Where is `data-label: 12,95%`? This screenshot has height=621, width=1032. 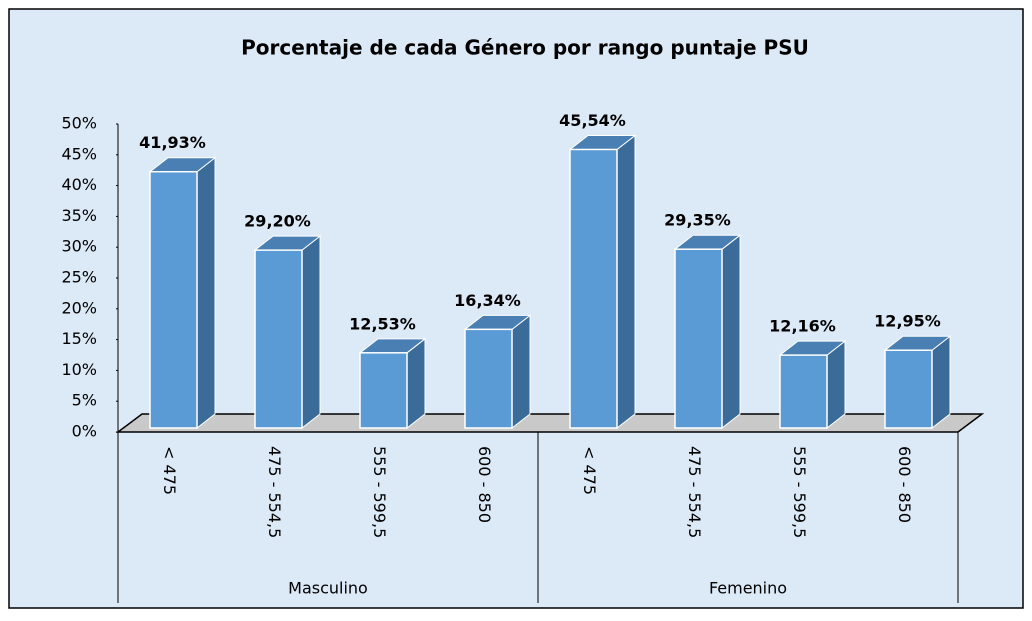
data-label: 12,95% is located at coordinates (907, 321).